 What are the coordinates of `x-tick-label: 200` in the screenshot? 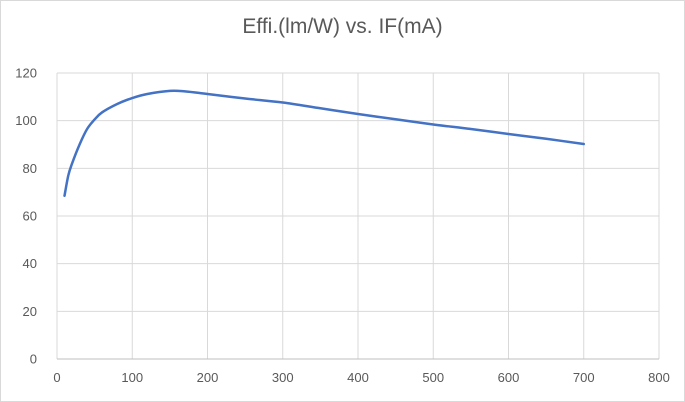 It's located at (208, 377).